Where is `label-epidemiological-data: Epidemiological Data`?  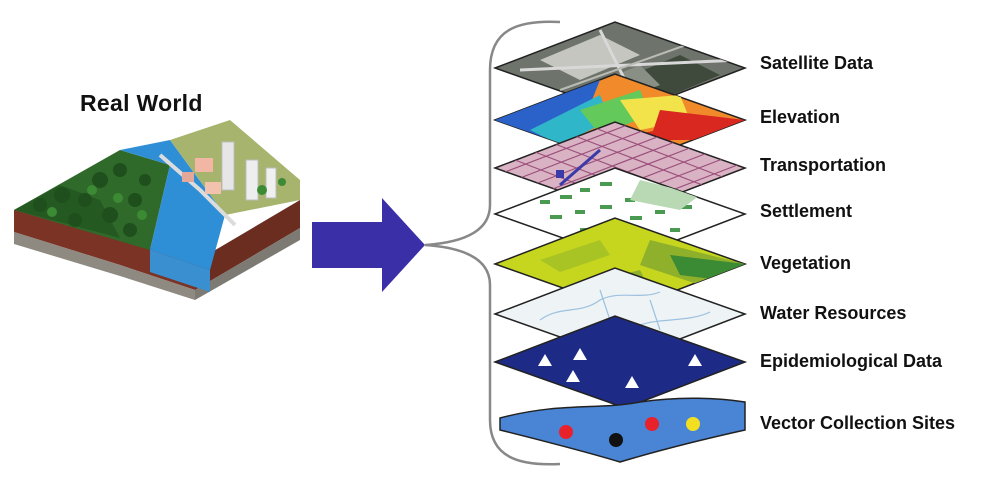
label-epidemiological-data: Epidemiological Data is located at coordinates (851, 361).